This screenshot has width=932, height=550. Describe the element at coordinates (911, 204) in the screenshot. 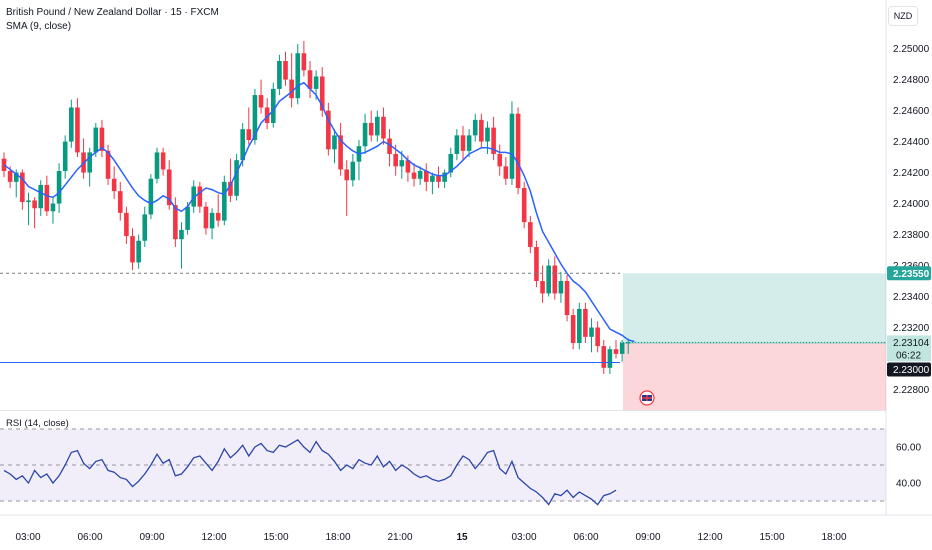

I see `price-tick-label: 2.24000` at that location.